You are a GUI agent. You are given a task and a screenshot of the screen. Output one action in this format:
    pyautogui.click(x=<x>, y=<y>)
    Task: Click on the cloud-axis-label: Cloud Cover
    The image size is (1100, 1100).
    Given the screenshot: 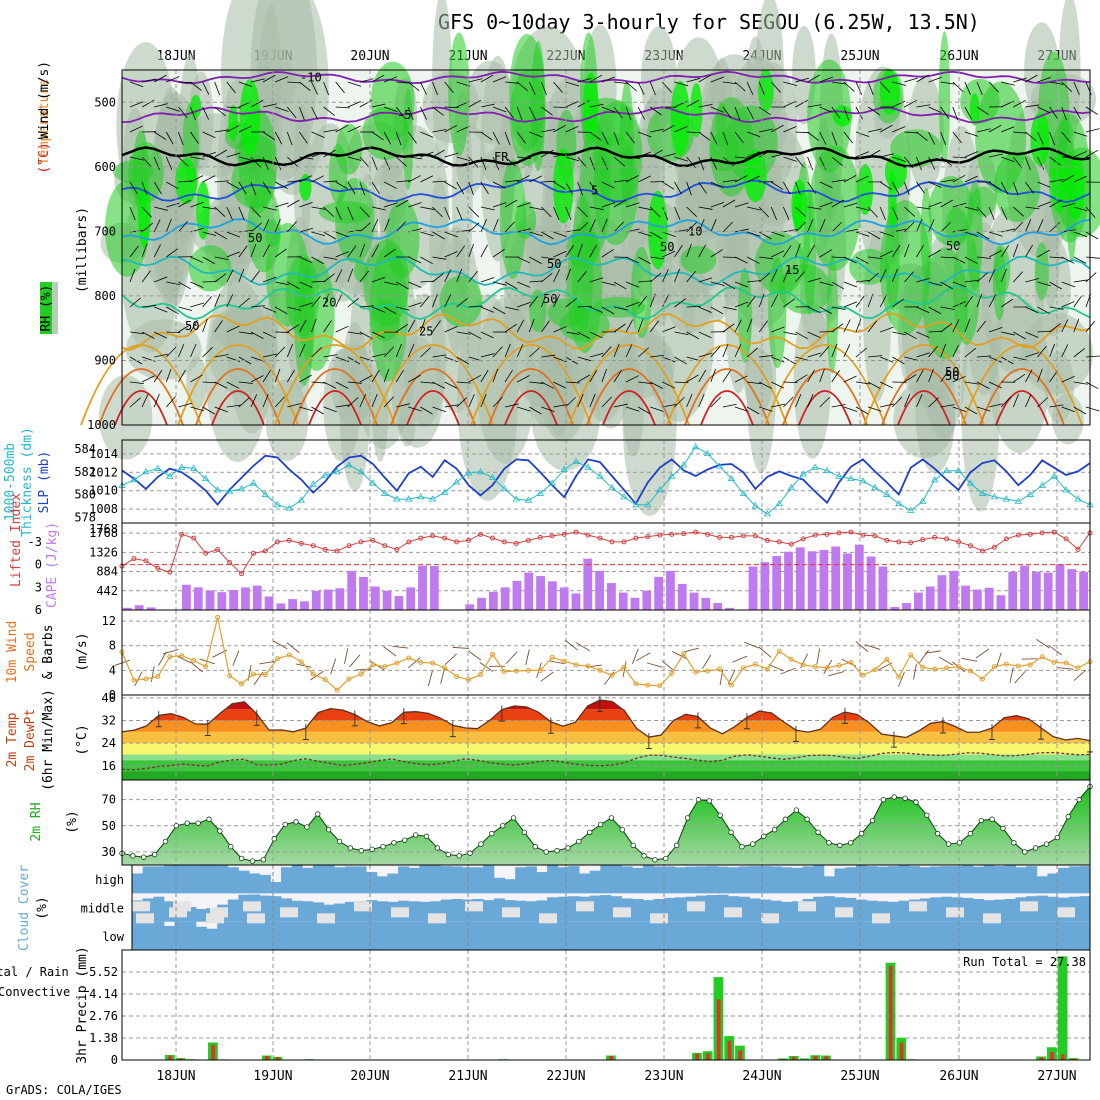 What is the action you would take?
    pyautogui.click(x=24, y=908)
    